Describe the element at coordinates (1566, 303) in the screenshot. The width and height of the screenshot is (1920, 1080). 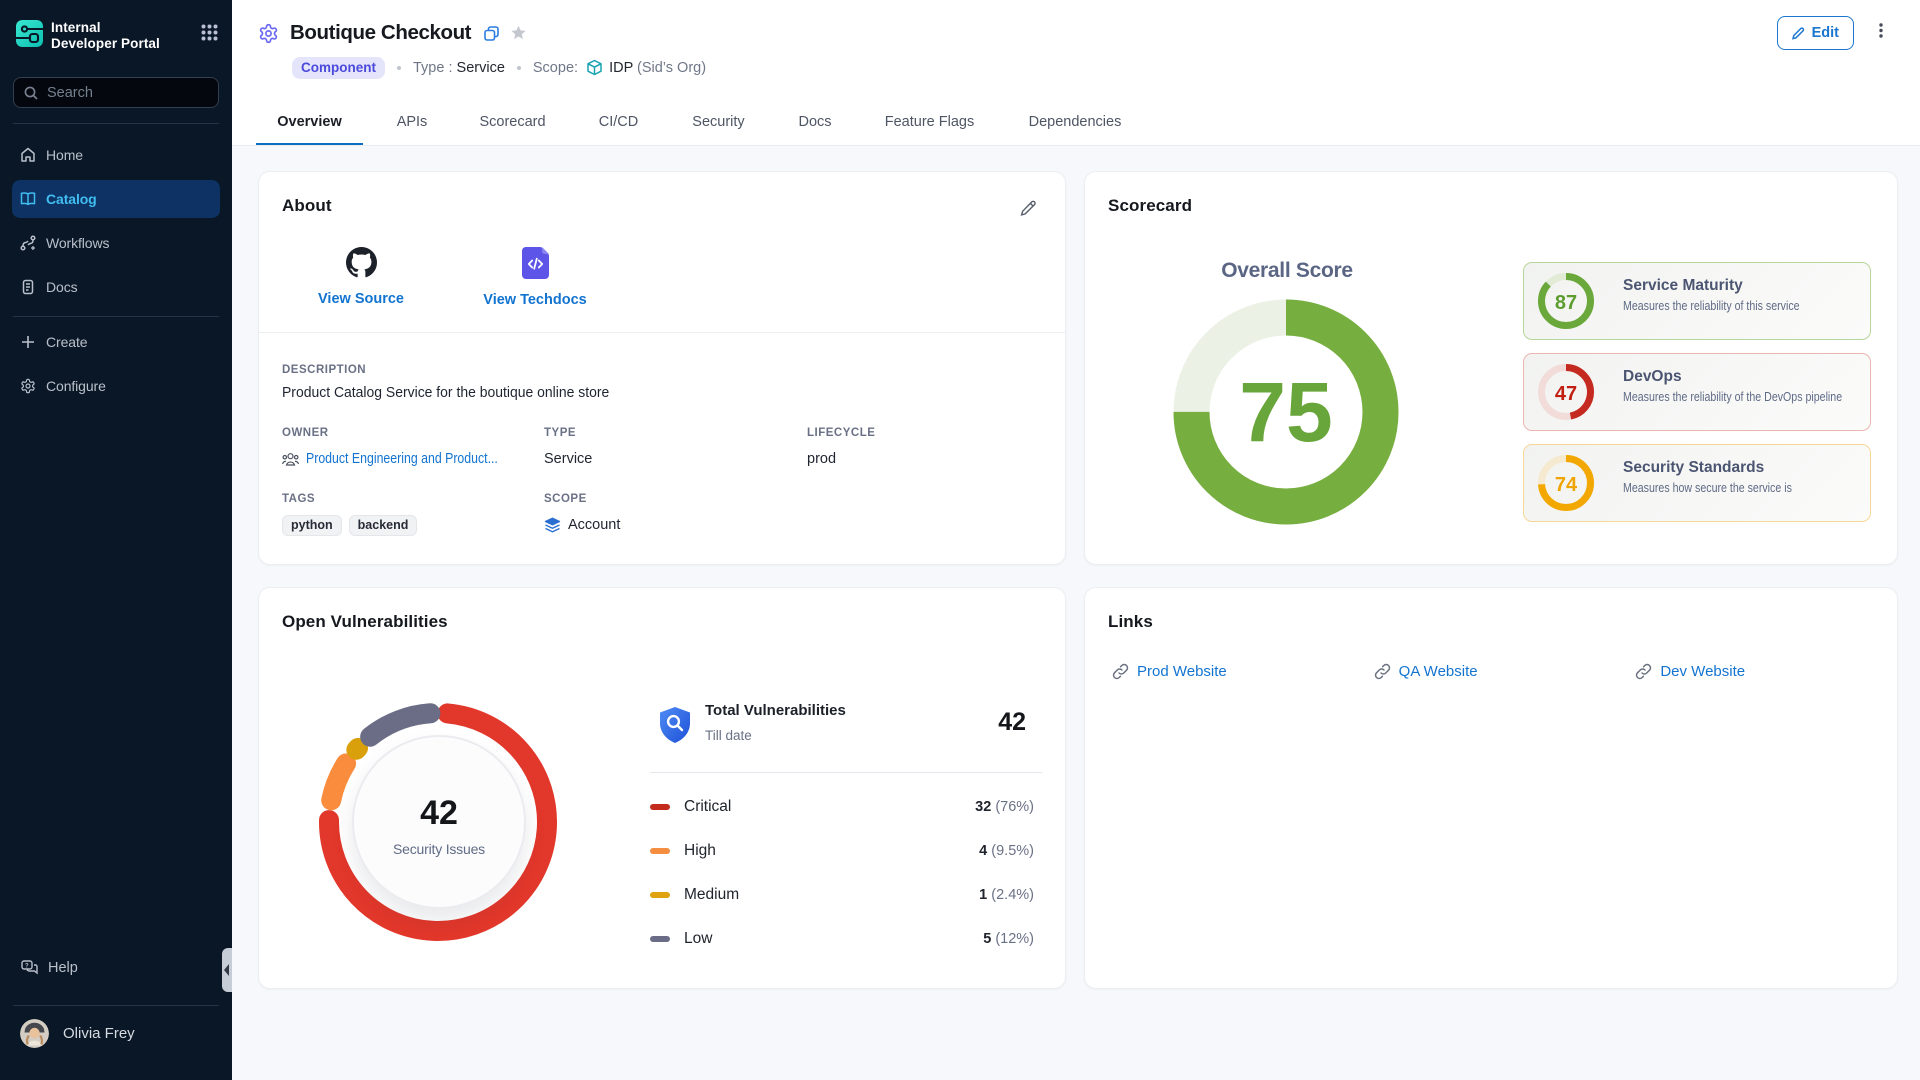
I see `svg-text: 87` at that location.